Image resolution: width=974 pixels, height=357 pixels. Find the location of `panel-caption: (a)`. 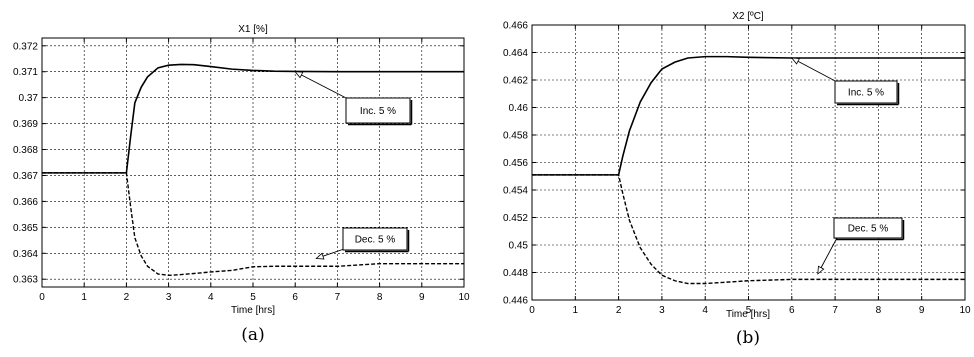

panel-caption: (a) is located at coordinates (252, 335).